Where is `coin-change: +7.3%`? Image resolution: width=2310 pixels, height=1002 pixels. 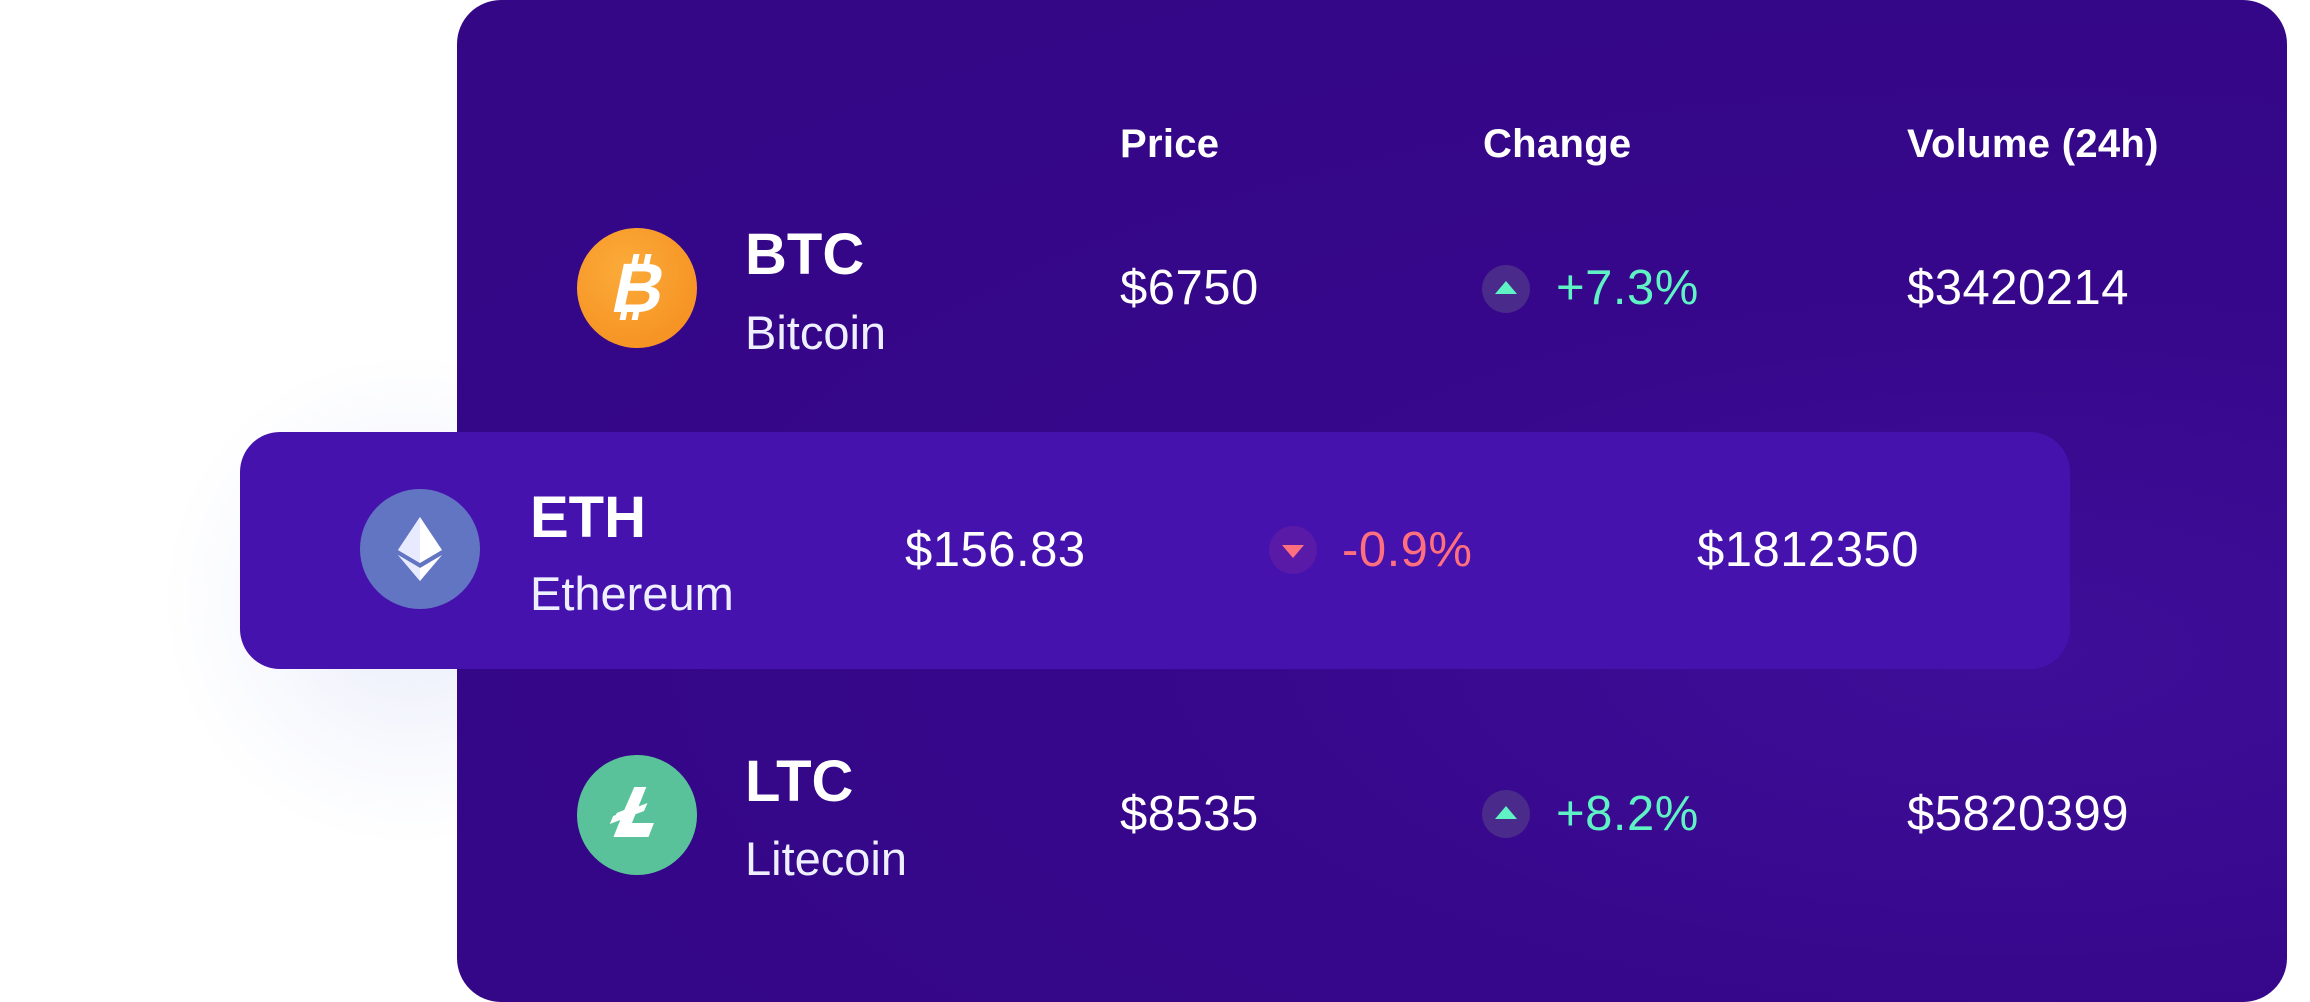
coin-change: +7.3% is located at coordinates (1627, 288).